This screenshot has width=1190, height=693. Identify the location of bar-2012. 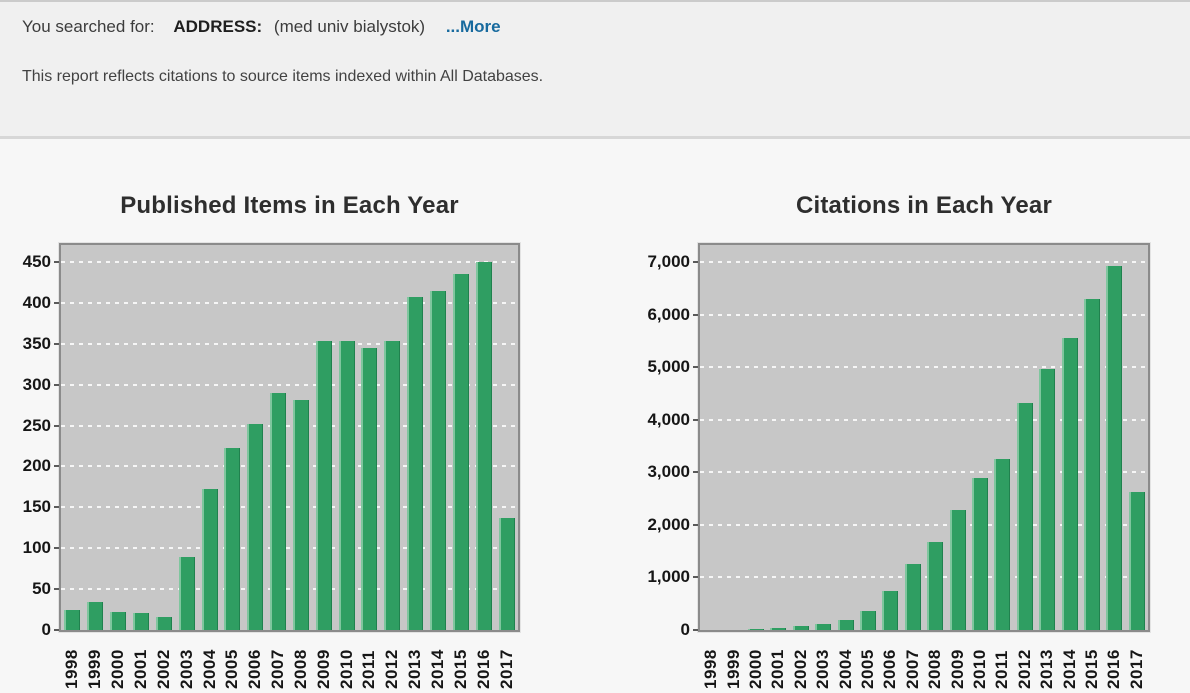
(1025, 516).